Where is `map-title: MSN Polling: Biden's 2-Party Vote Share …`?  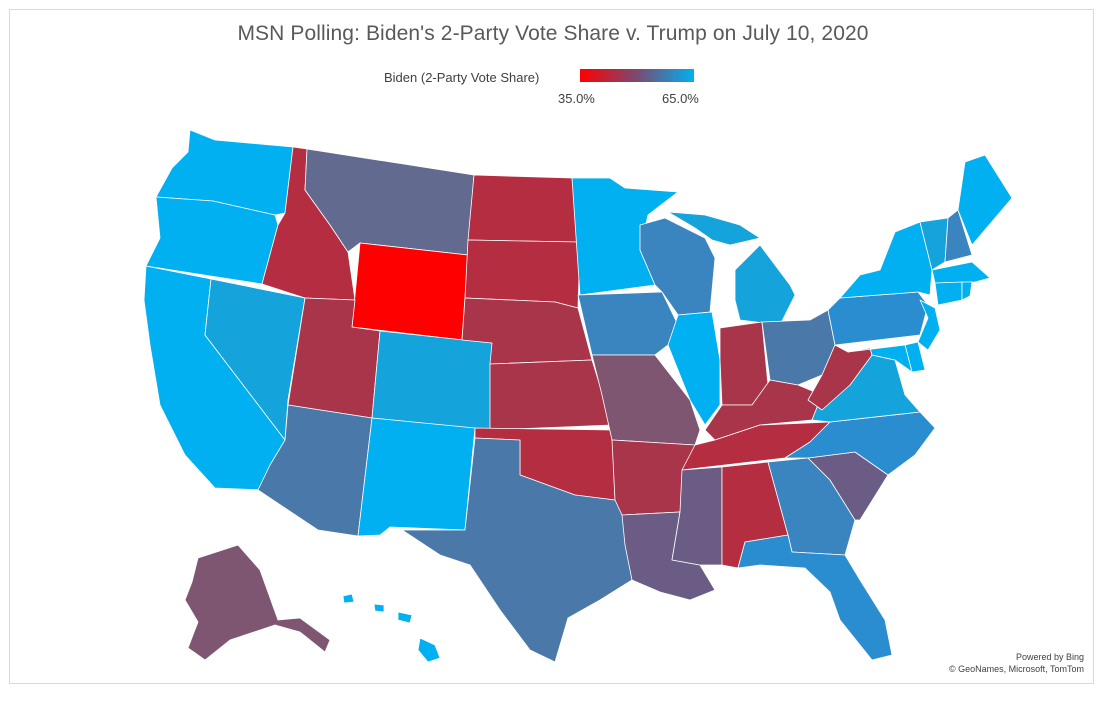
map-title: MSN Polling: Biden's 2-Party Vote Share … is located at coordinates (553, 33).